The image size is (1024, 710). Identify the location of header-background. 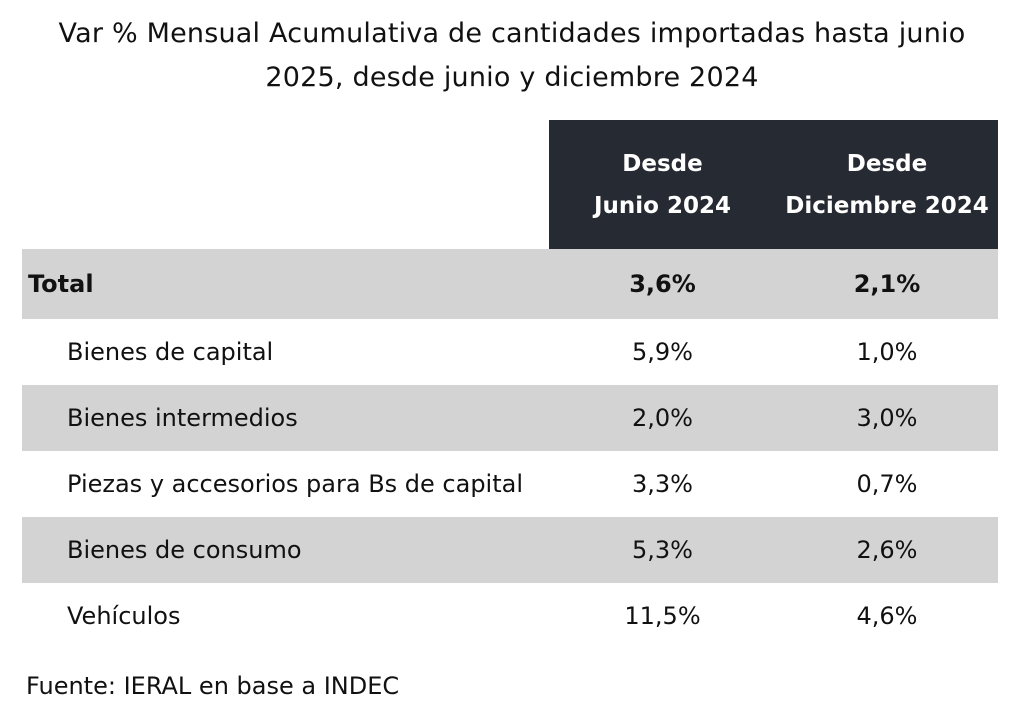
(773, 184).